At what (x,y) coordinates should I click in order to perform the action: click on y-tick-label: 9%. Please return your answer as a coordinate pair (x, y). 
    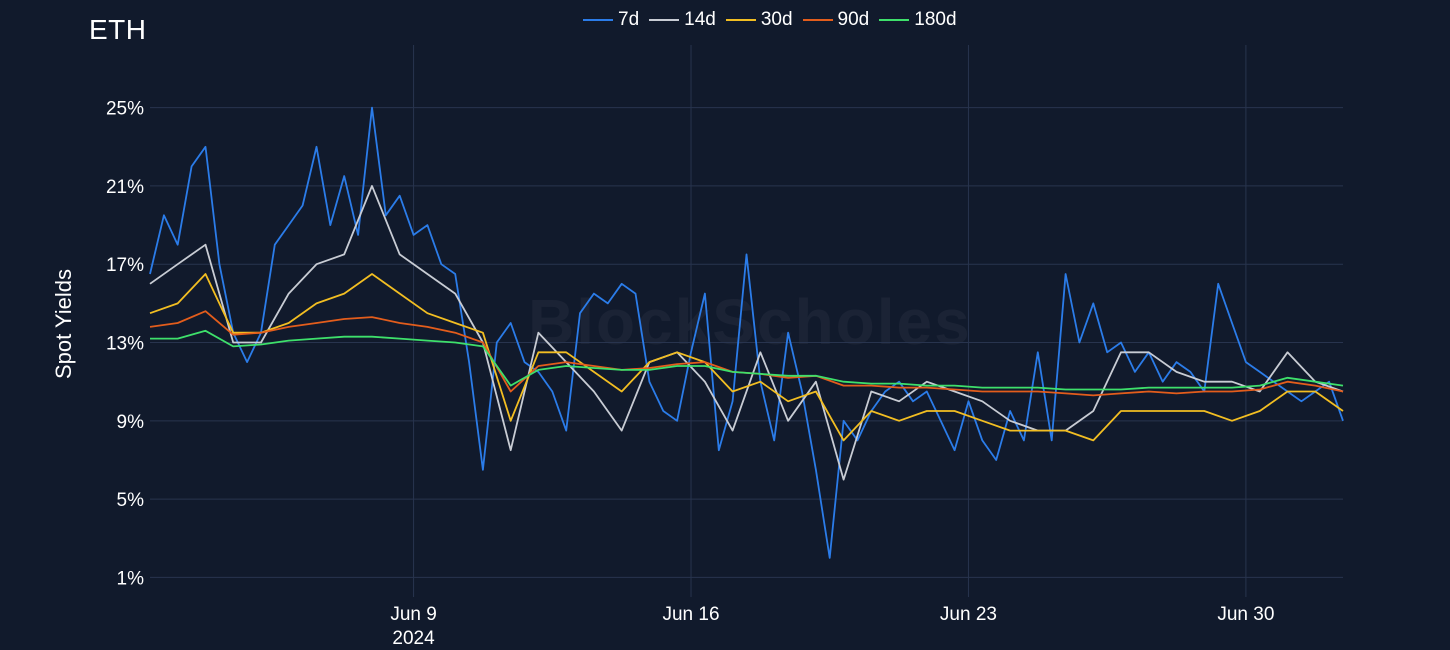
    Looking at the image, I should click on (131, 422).